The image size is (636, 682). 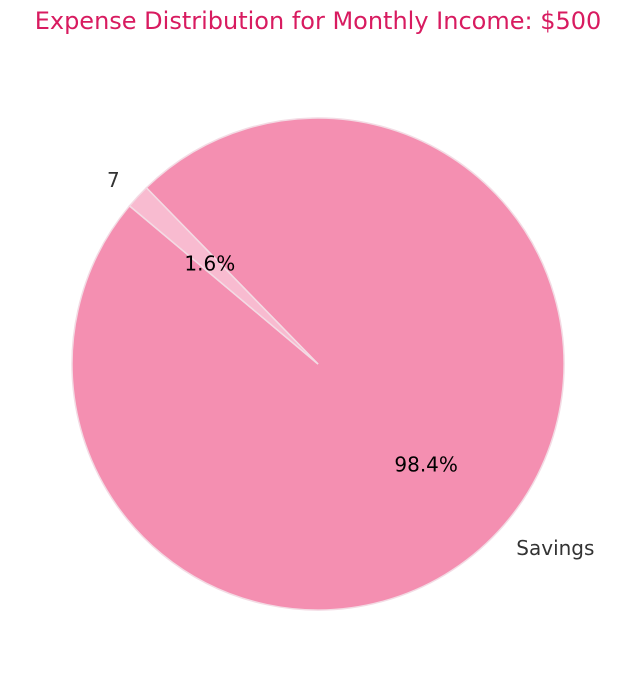 I want to click on slice-category-label: Savings, so click(x=555, y=548).